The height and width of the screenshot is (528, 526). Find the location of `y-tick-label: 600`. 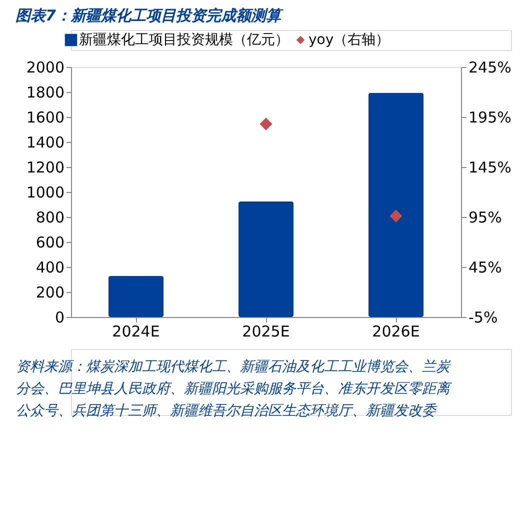

y-tick-label: 600 is located at coordinates (50, 243).